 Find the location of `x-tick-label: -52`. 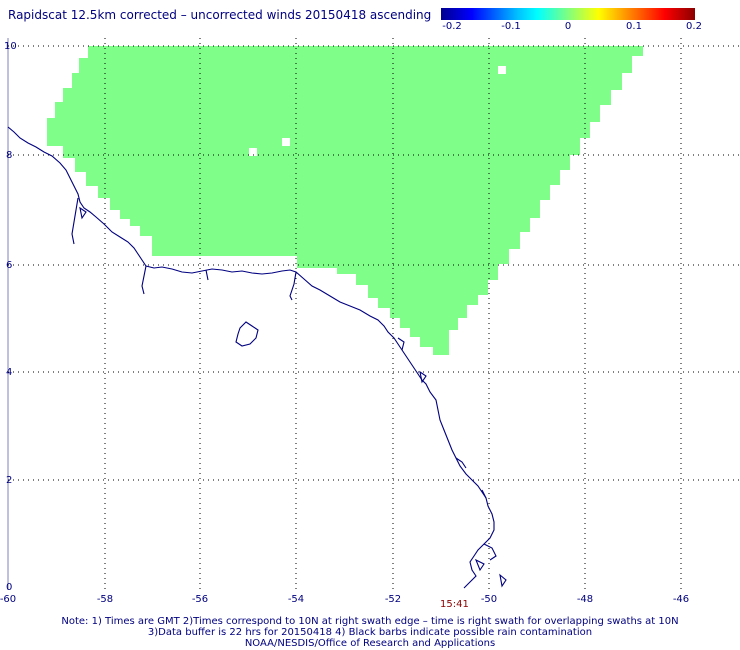

x-tick-label: -52 is located at coordinates (393, 599).